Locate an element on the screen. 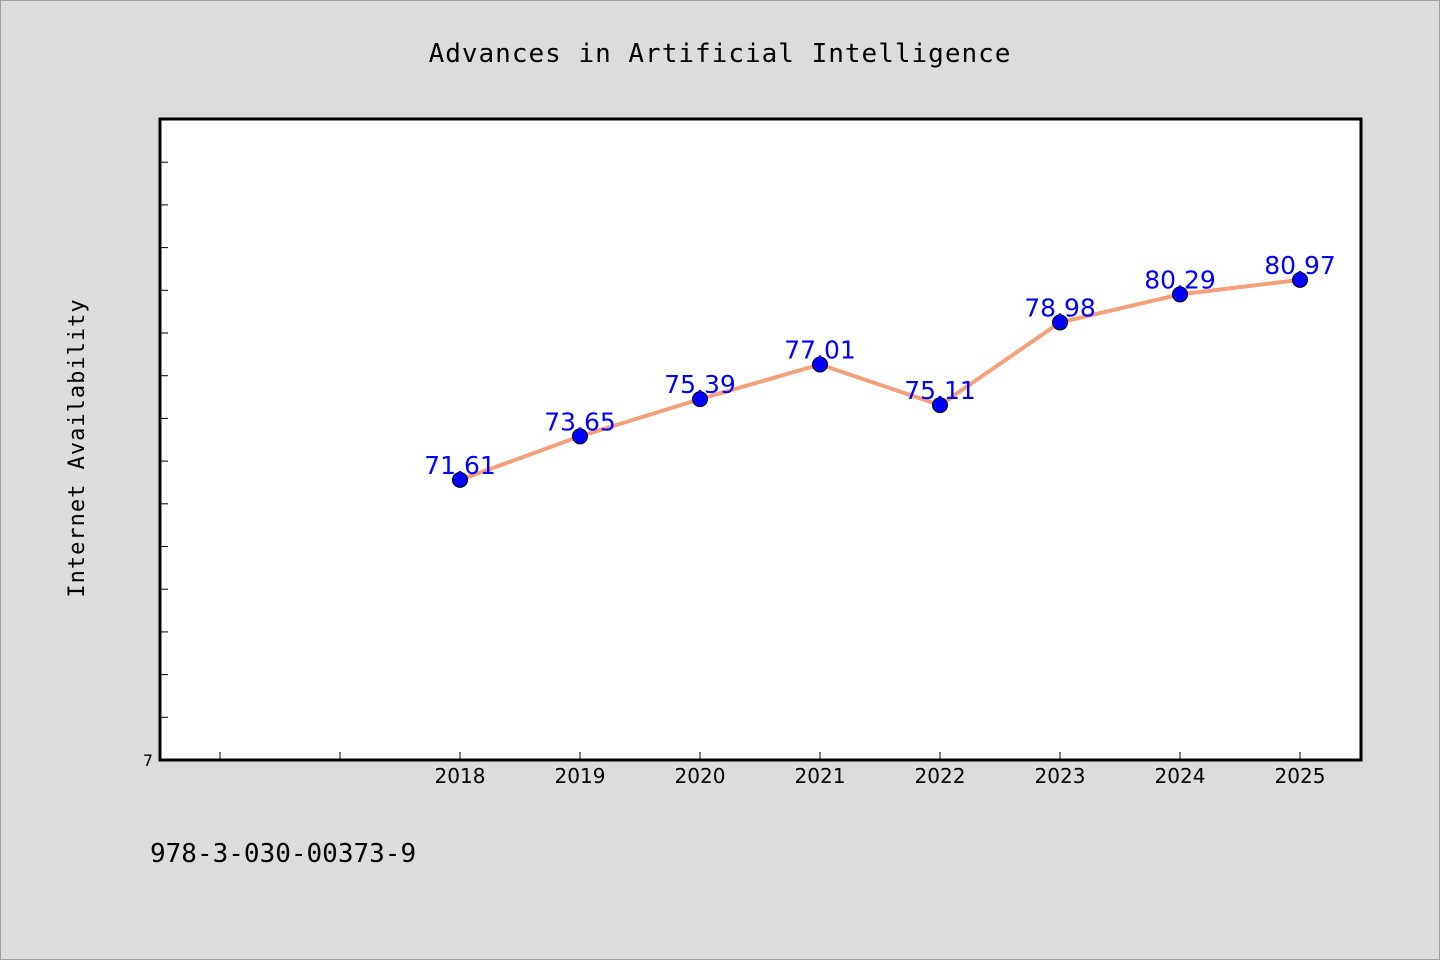  data-point-2024 is located at coordinates (1180, 294).